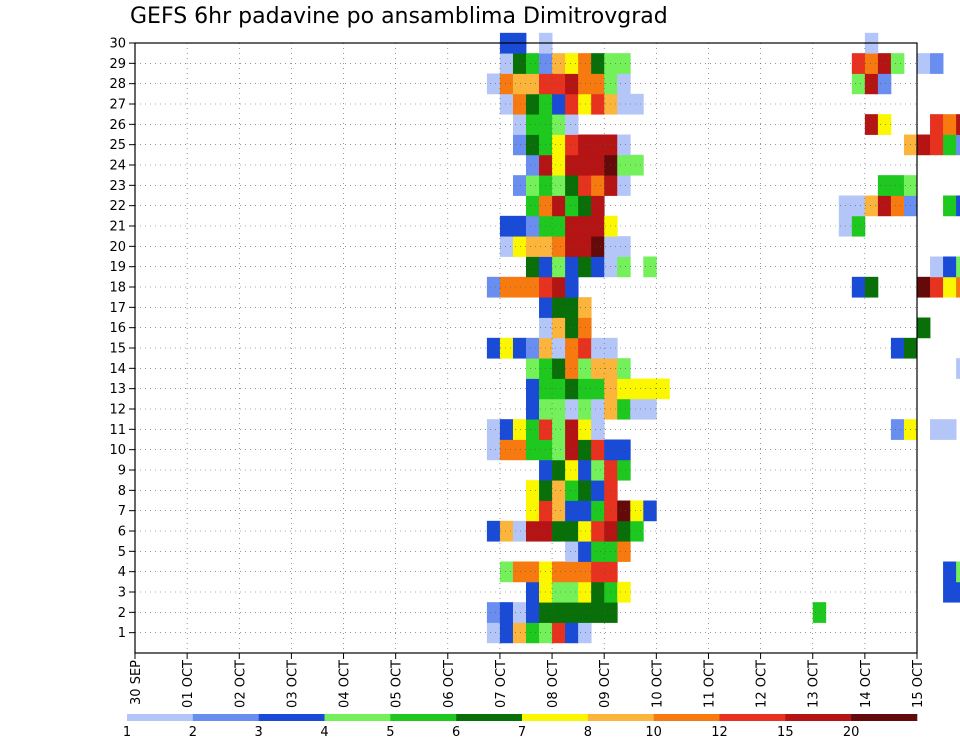 The height and width of the screenshot is (742, 960). Describe the element at coordinates (501, 684) in the screenshot. I see `x-tick-label: 07 OCT` at that location.